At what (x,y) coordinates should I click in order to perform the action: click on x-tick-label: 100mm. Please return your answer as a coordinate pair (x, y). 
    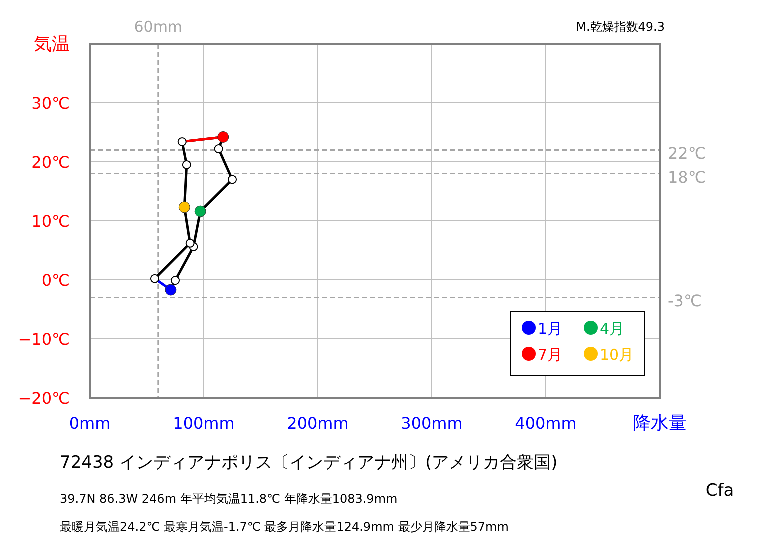
    Looking at the image, I should click on (204, 423).